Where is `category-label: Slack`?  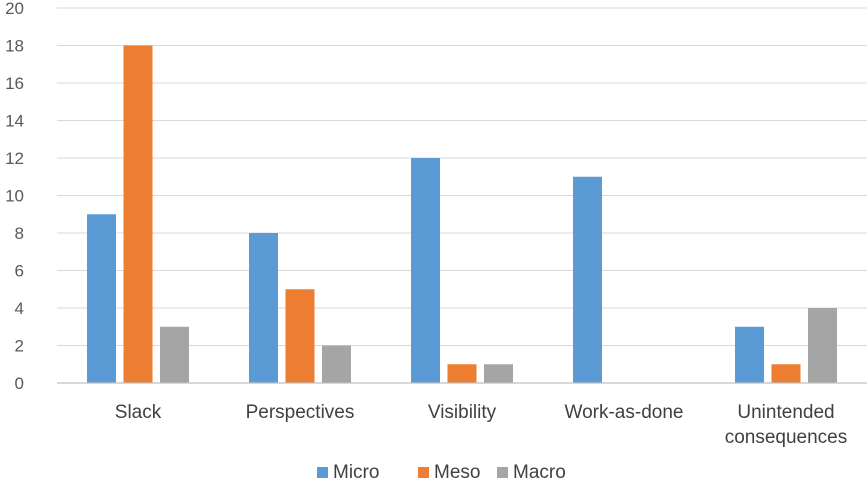 category-label: Slack is located at coordinates (138, 412).